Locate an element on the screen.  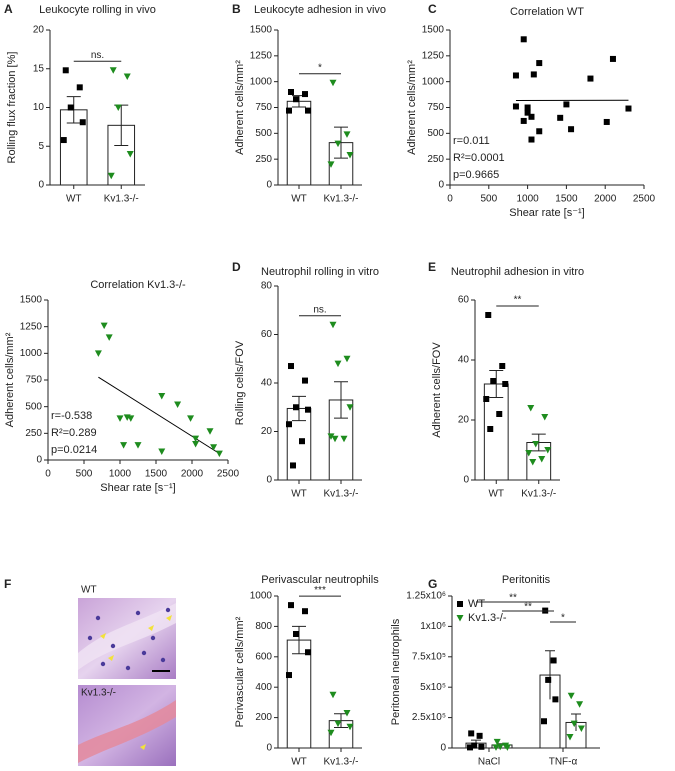
y-axis-label: Adherent cells/FOV is located at coordinates (437, 390).